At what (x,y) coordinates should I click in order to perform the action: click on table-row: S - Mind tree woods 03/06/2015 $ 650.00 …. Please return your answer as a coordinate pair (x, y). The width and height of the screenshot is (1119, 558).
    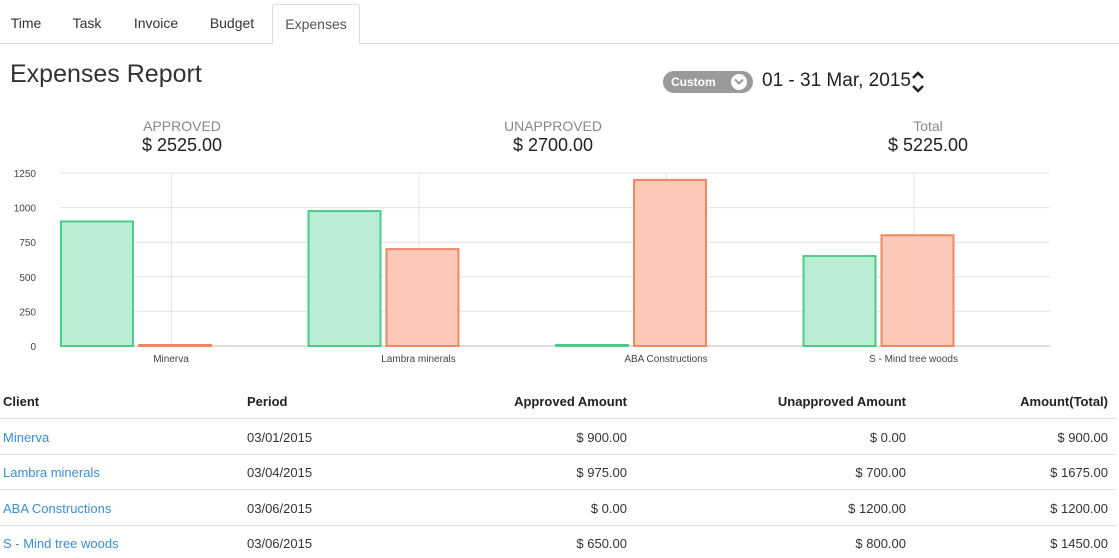
    Looking at the image, I should click on (558, 541).